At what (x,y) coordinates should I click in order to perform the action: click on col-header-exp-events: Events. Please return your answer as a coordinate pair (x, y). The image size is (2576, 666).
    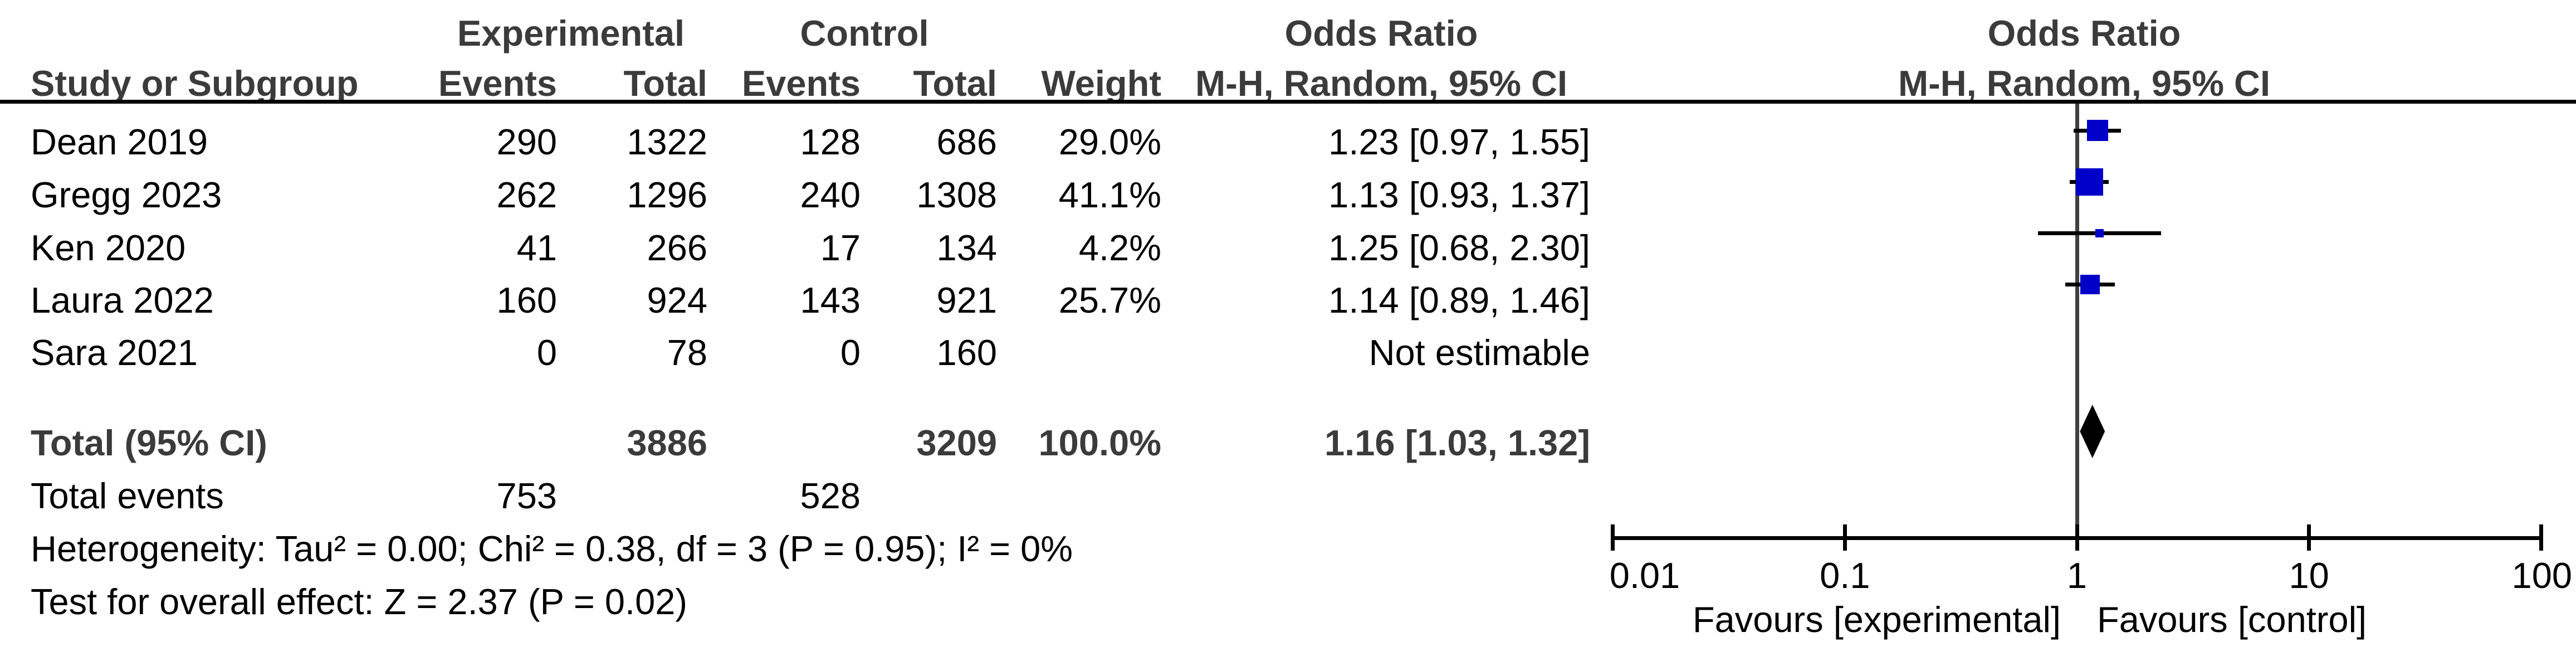
    Looking at the image, I should click on (498, 83).